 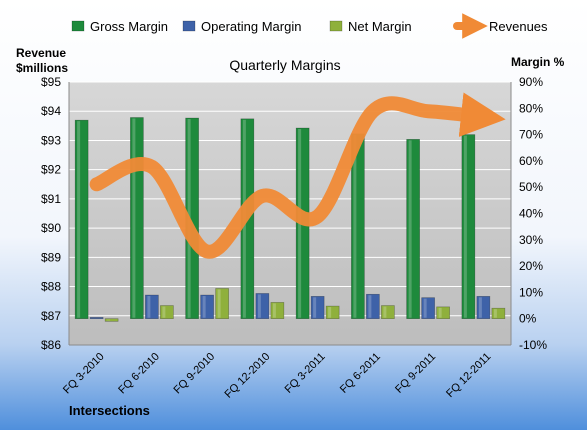 I want to click on chart-title: Quarterly Margins, so click(x=284, y=65).